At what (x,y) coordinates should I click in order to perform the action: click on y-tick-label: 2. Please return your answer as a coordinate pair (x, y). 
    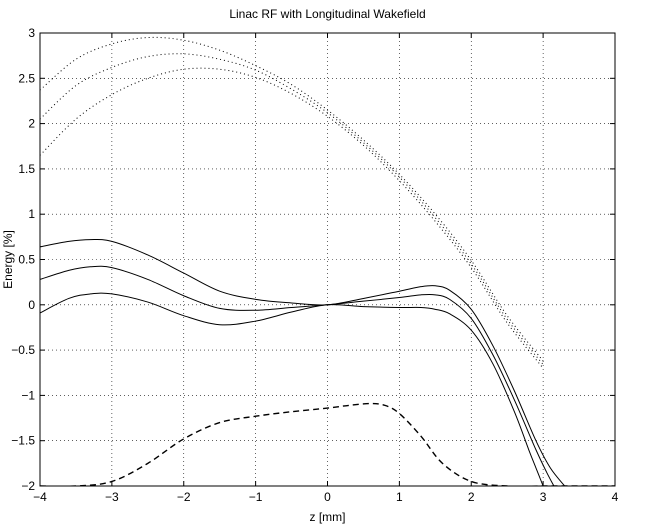
    Looking at the image, I should click on (31, 124).